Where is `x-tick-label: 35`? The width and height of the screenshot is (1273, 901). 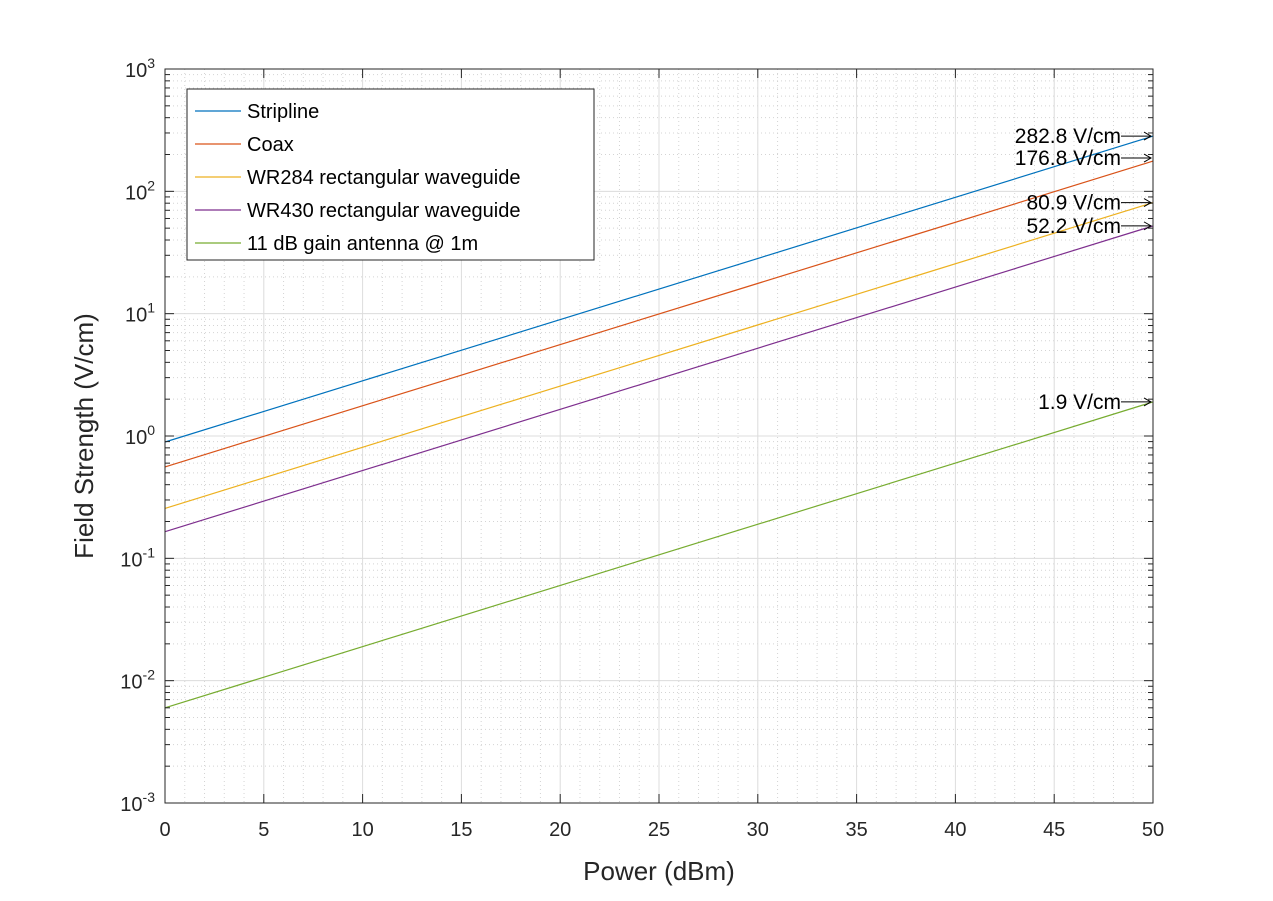
x-tick-label: 35 is located at coordinates (856, 830).